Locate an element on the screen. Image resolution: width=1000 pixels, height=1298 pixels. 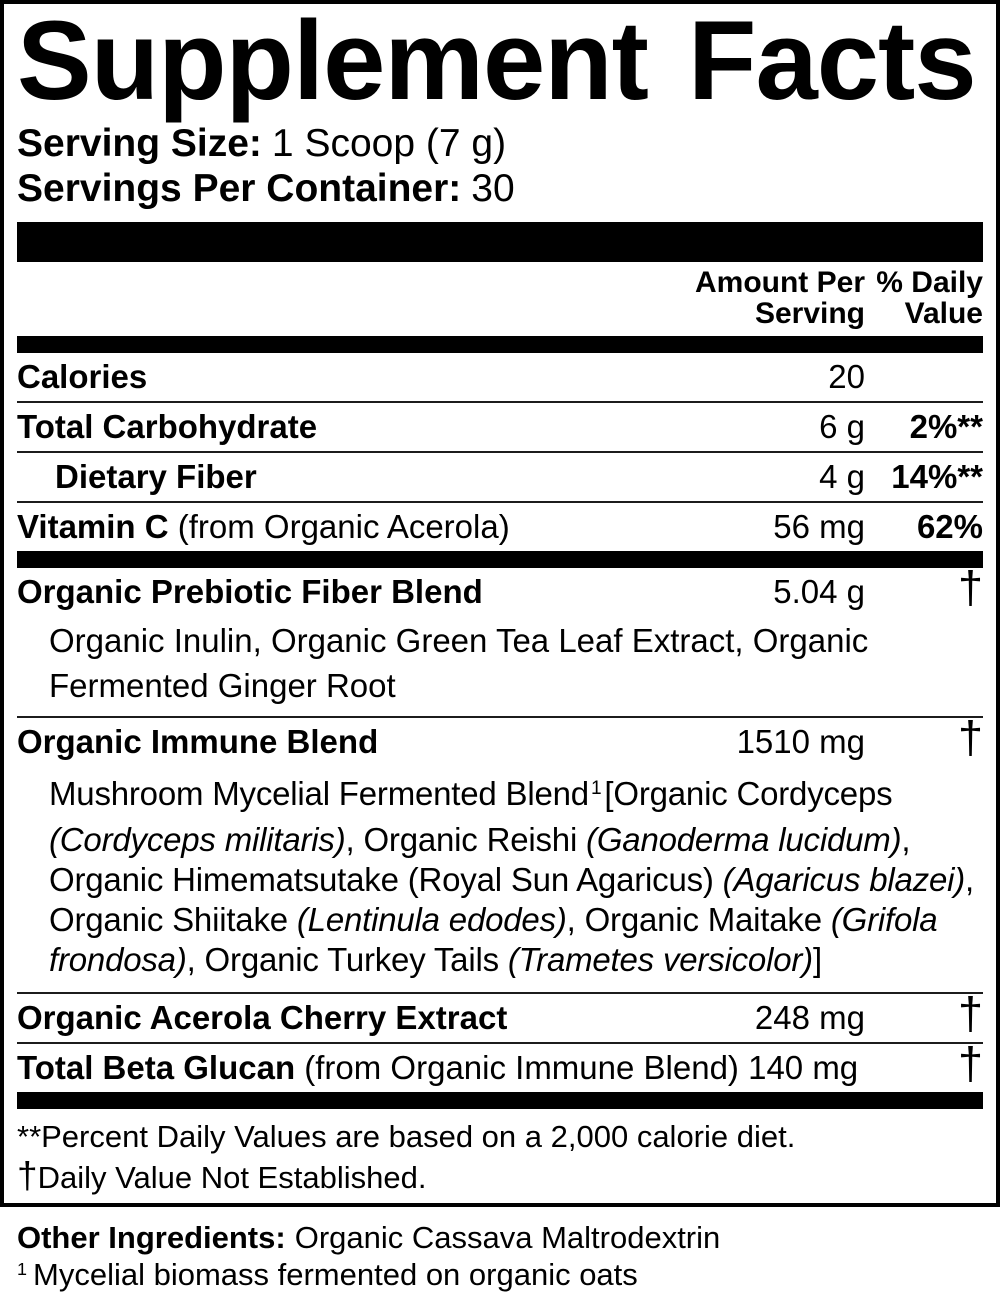
description-segment: (Ganoderma lucidum) is located at coordinates (744, 839).